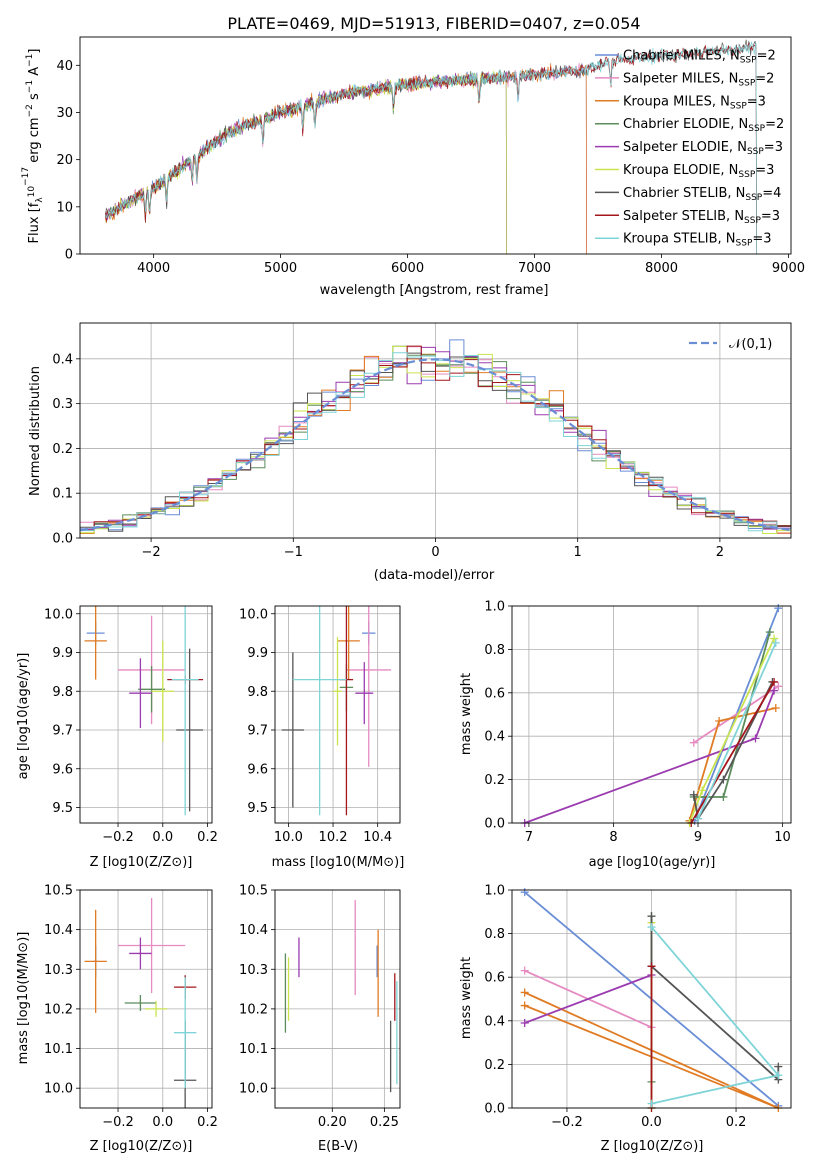  Describe the element at coordinates (466, 714) in the screenshot. I see `mwage-ylabel: mass weight` at that location.